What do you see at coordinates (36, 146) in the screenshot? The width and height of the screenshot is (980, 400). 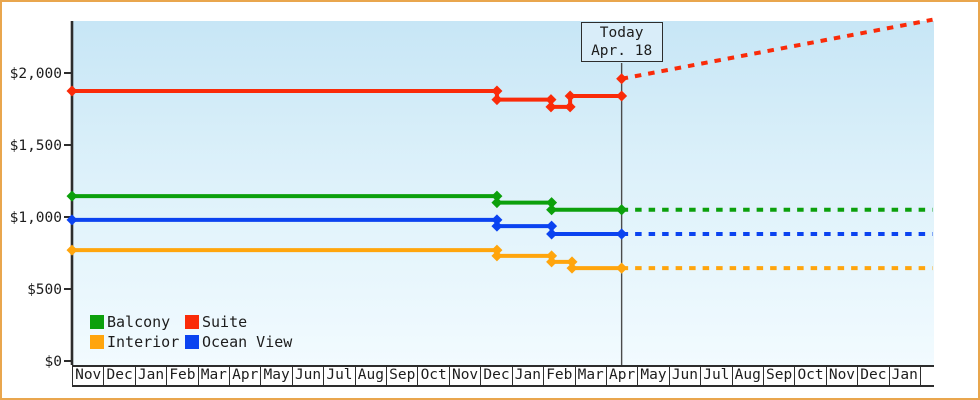 I see `y-axis-label: $1,500` at bounding box center [36, 146].